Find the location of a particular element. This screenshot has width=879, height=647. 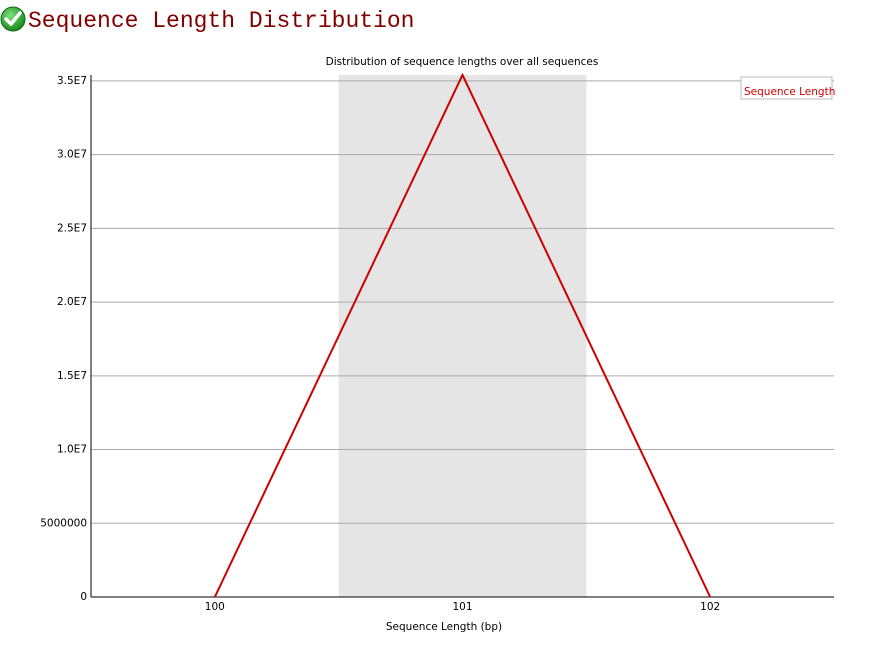

y-tick-label: 2.0E7 is located at coordinates (72, 302).